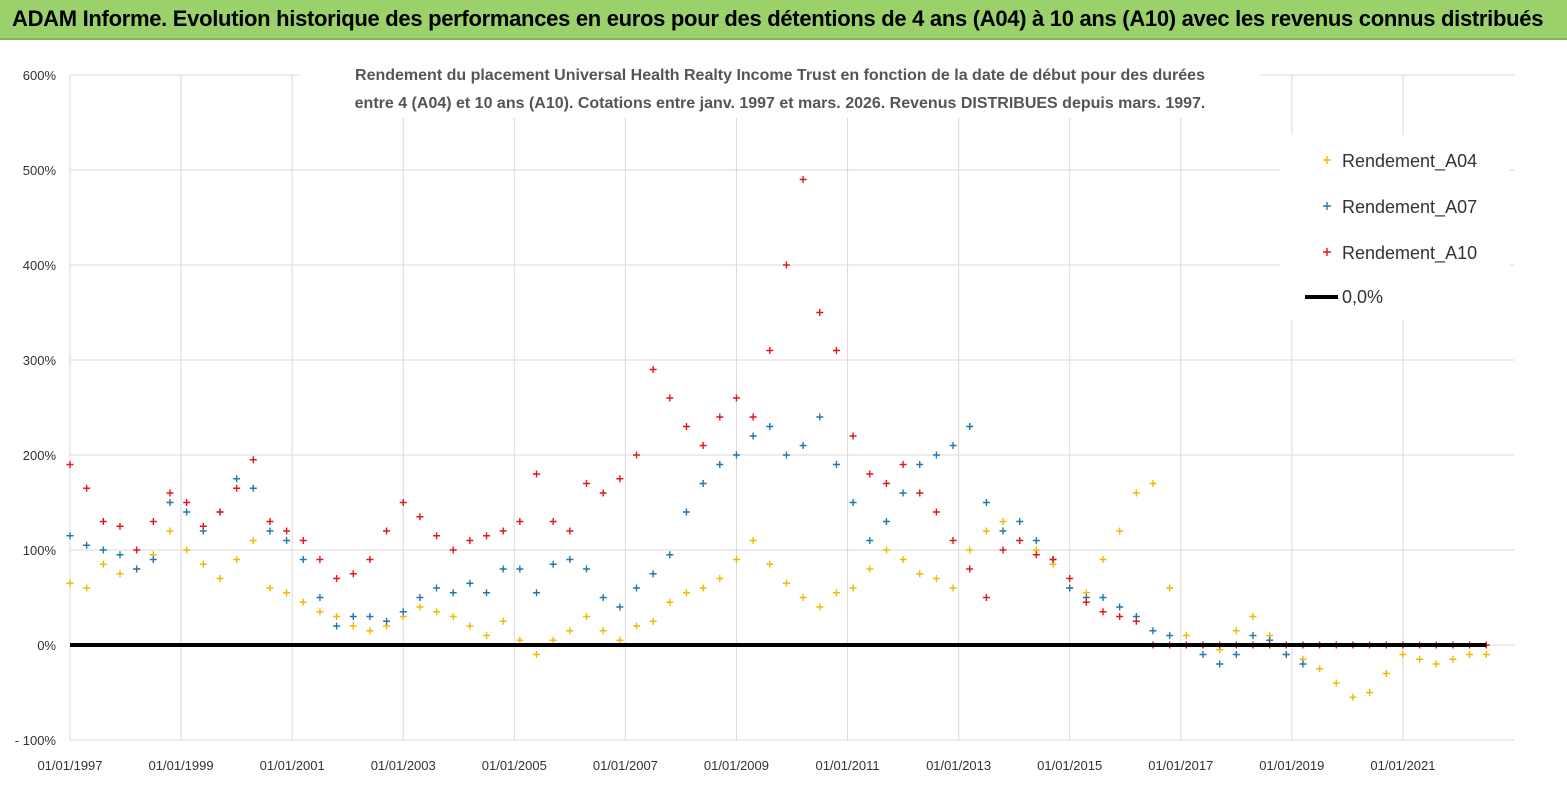 The width and height of the screenshot is (1567, 790). Describe the element at coordinates (1402, 765) in the screenshot. I see `x-tick-label: 01/01/2021` at that location.